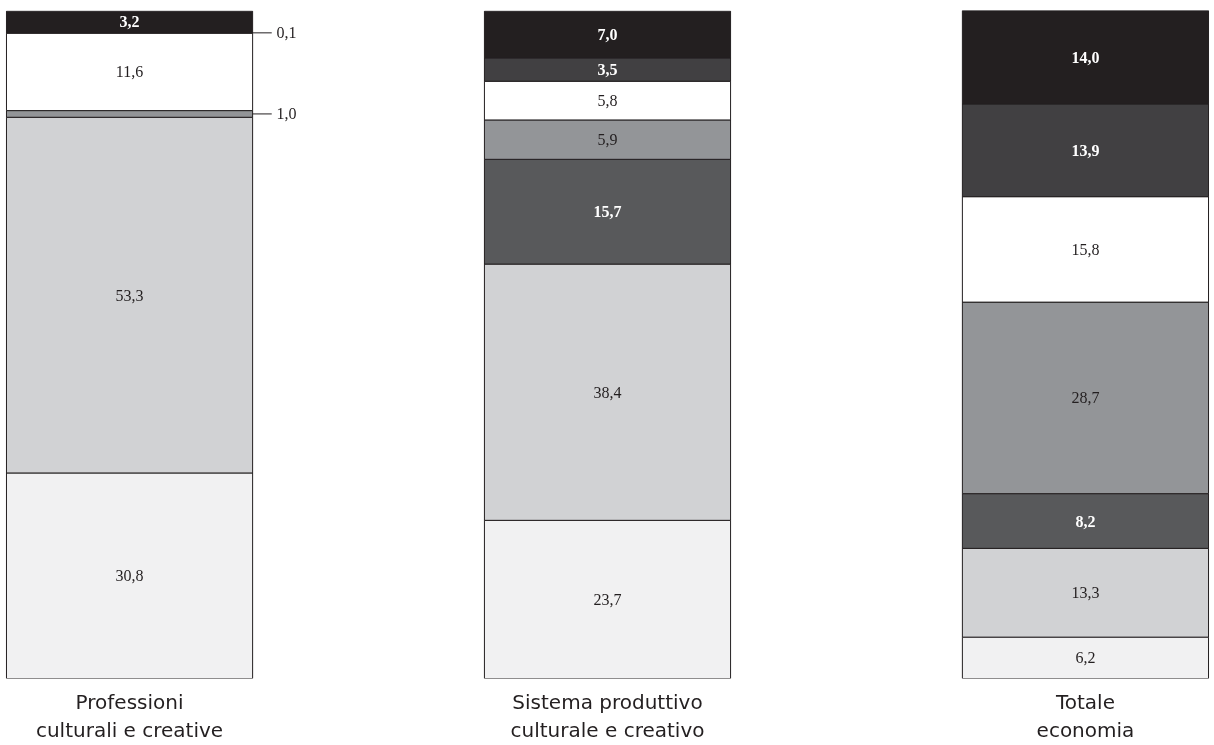 The image size is (1214, 745). Describe the element at coordinates (607, 35) in the screenshot. I see `data-label: 7,0` at that location.